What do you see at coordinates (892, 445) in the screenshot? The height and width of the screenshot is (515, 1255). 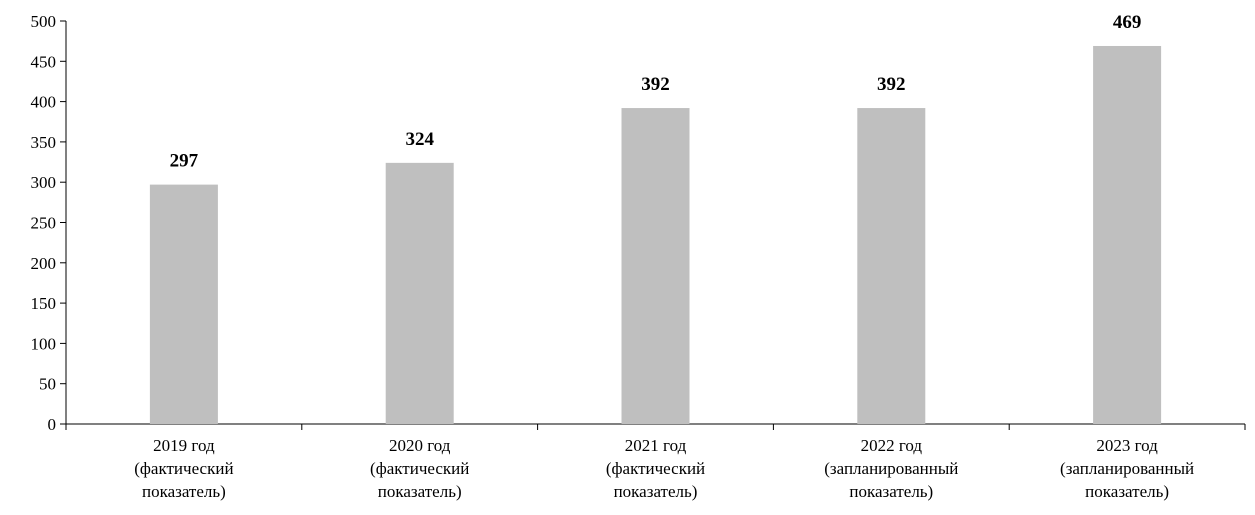 I see `x-tick-label-line: 2022 год` at bounding box center [892, 445].